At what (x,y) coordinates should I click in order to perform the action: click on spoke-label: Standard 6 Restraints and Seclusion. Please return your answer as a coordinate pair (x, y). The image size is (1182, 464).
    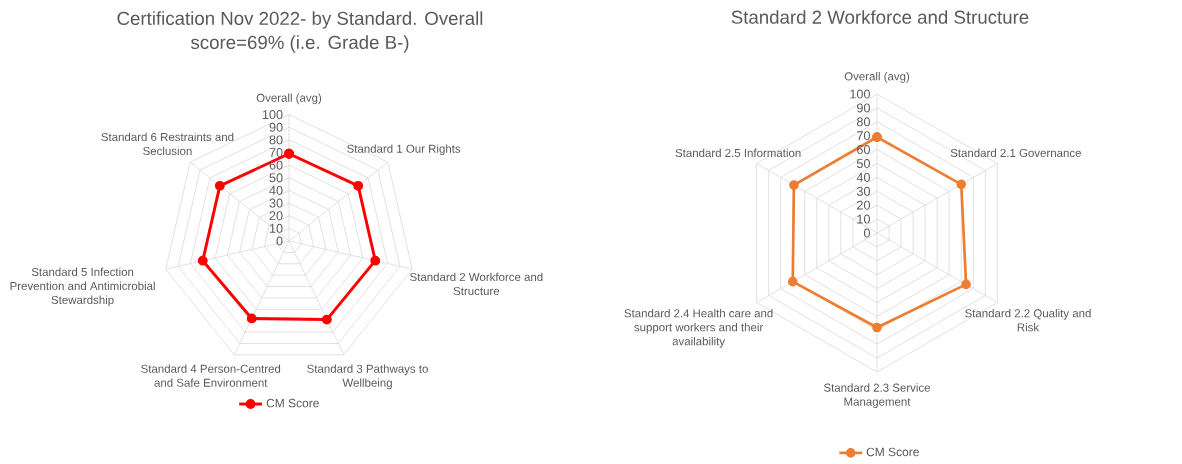
    Looking at the image, I should click on (167, 144).